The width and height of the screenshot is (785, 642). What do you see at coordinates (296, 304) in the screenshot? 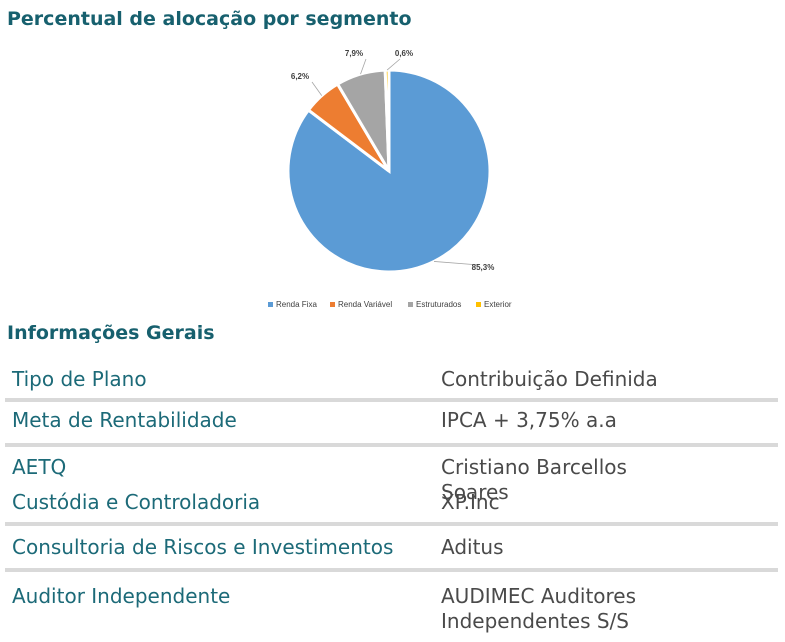
I see `legend-label: Renda Fixa` at bounding box center [296, 304].